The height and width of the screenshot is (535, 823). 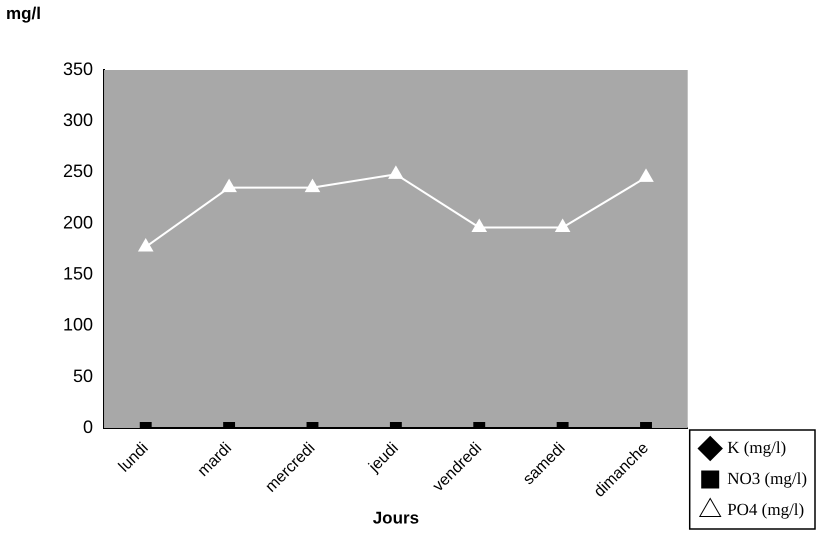 I want to click on y-tick-label: 0, so click(x=88, y=426).